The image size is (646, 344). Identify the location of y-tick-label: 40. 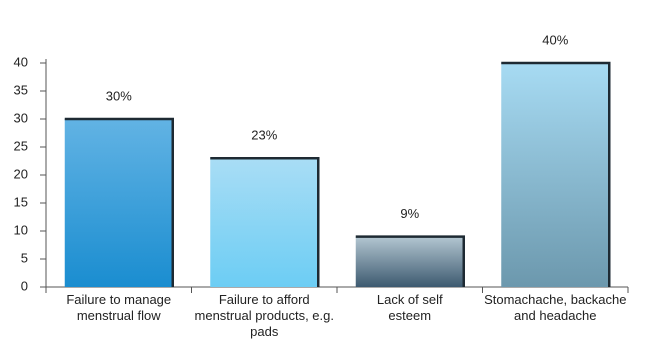
(21, 61).